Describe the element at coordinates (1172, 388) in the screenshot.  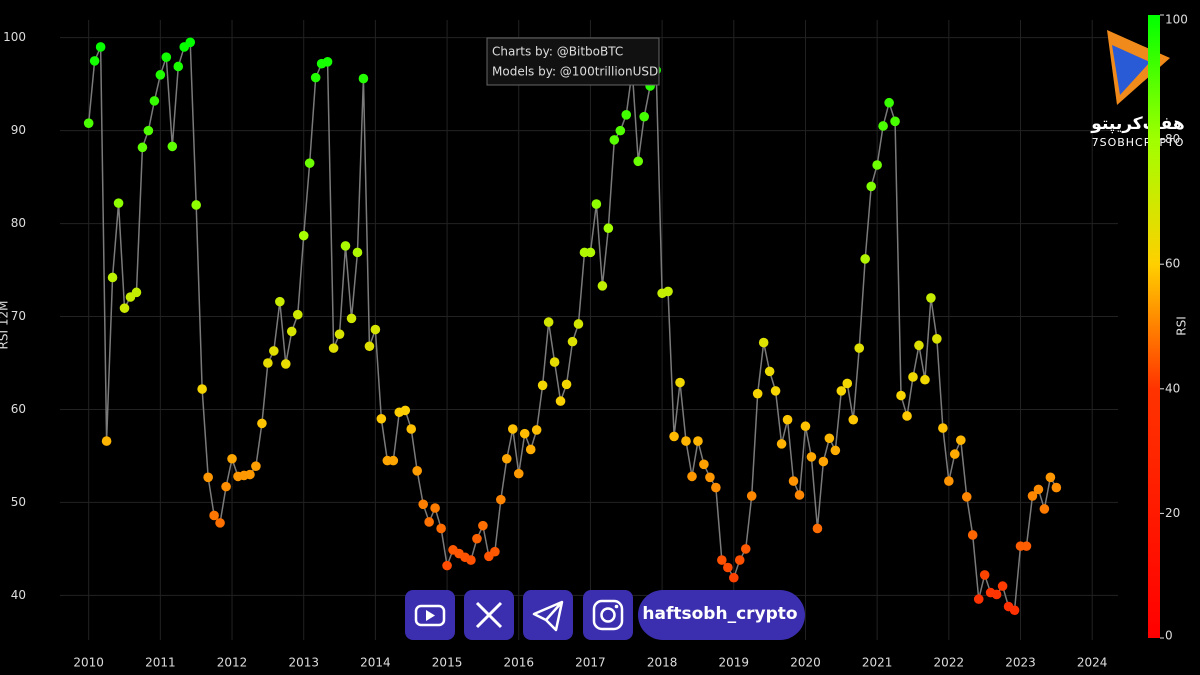
I see `colorbar-tick-label: 40` at that location.